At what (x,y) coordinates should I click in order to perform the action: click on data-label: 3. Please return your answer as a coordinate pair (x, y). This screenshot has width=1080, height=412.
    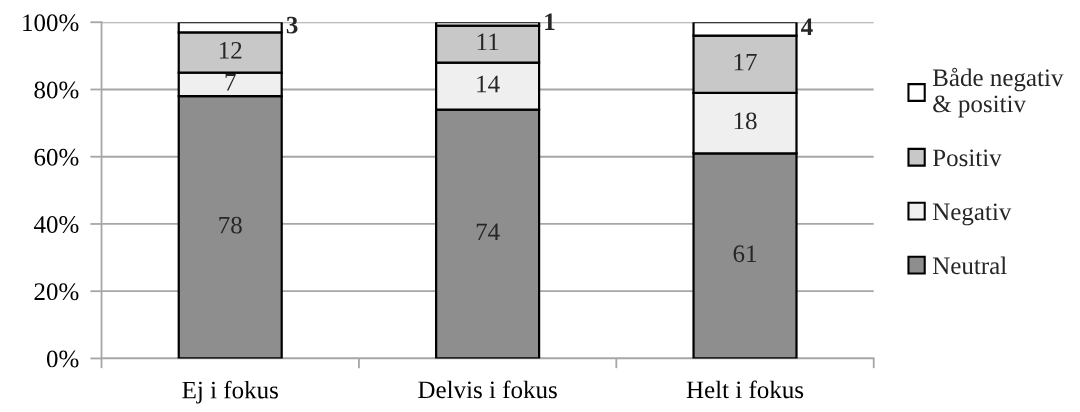
    Looking at the image, I should click on (292, 25).